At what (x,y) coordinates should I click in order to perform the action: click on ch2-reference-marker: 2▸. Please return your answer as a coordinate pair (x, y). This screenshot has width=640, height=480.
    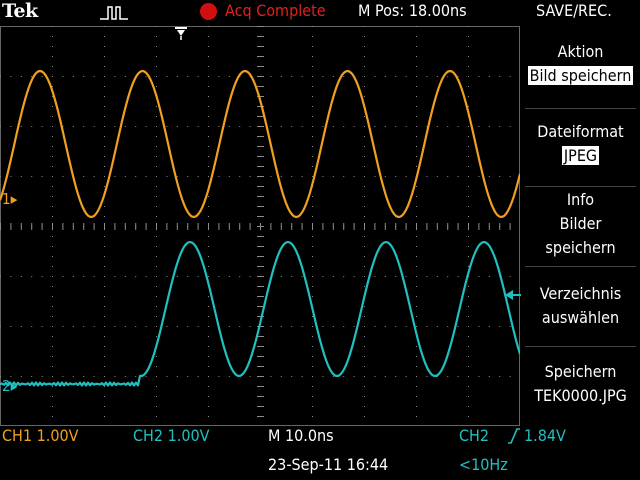
    Looking at the image, I should click on (10, 386).